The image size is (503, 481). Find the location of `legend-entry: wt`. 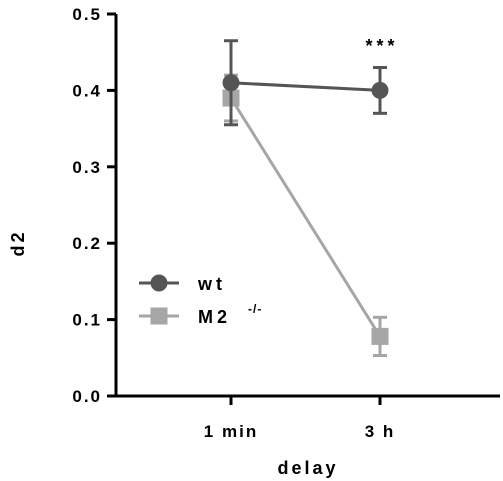

legend-entry: wt is located at coordinates (182, 284).